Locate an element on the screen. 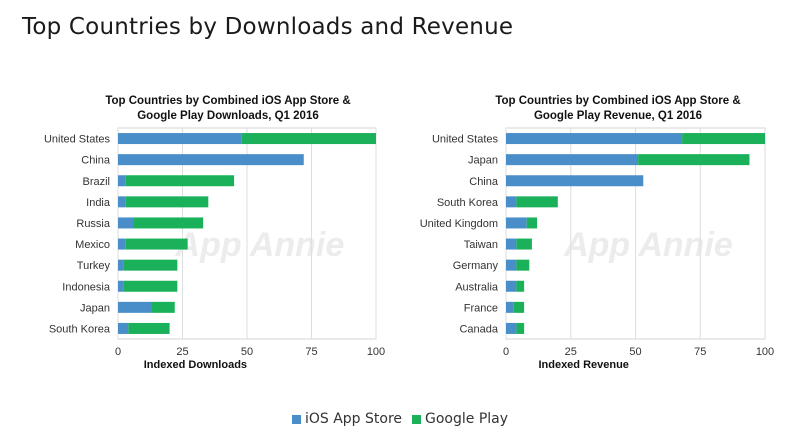  category-label: Australia is located at coordinates (477, 287).